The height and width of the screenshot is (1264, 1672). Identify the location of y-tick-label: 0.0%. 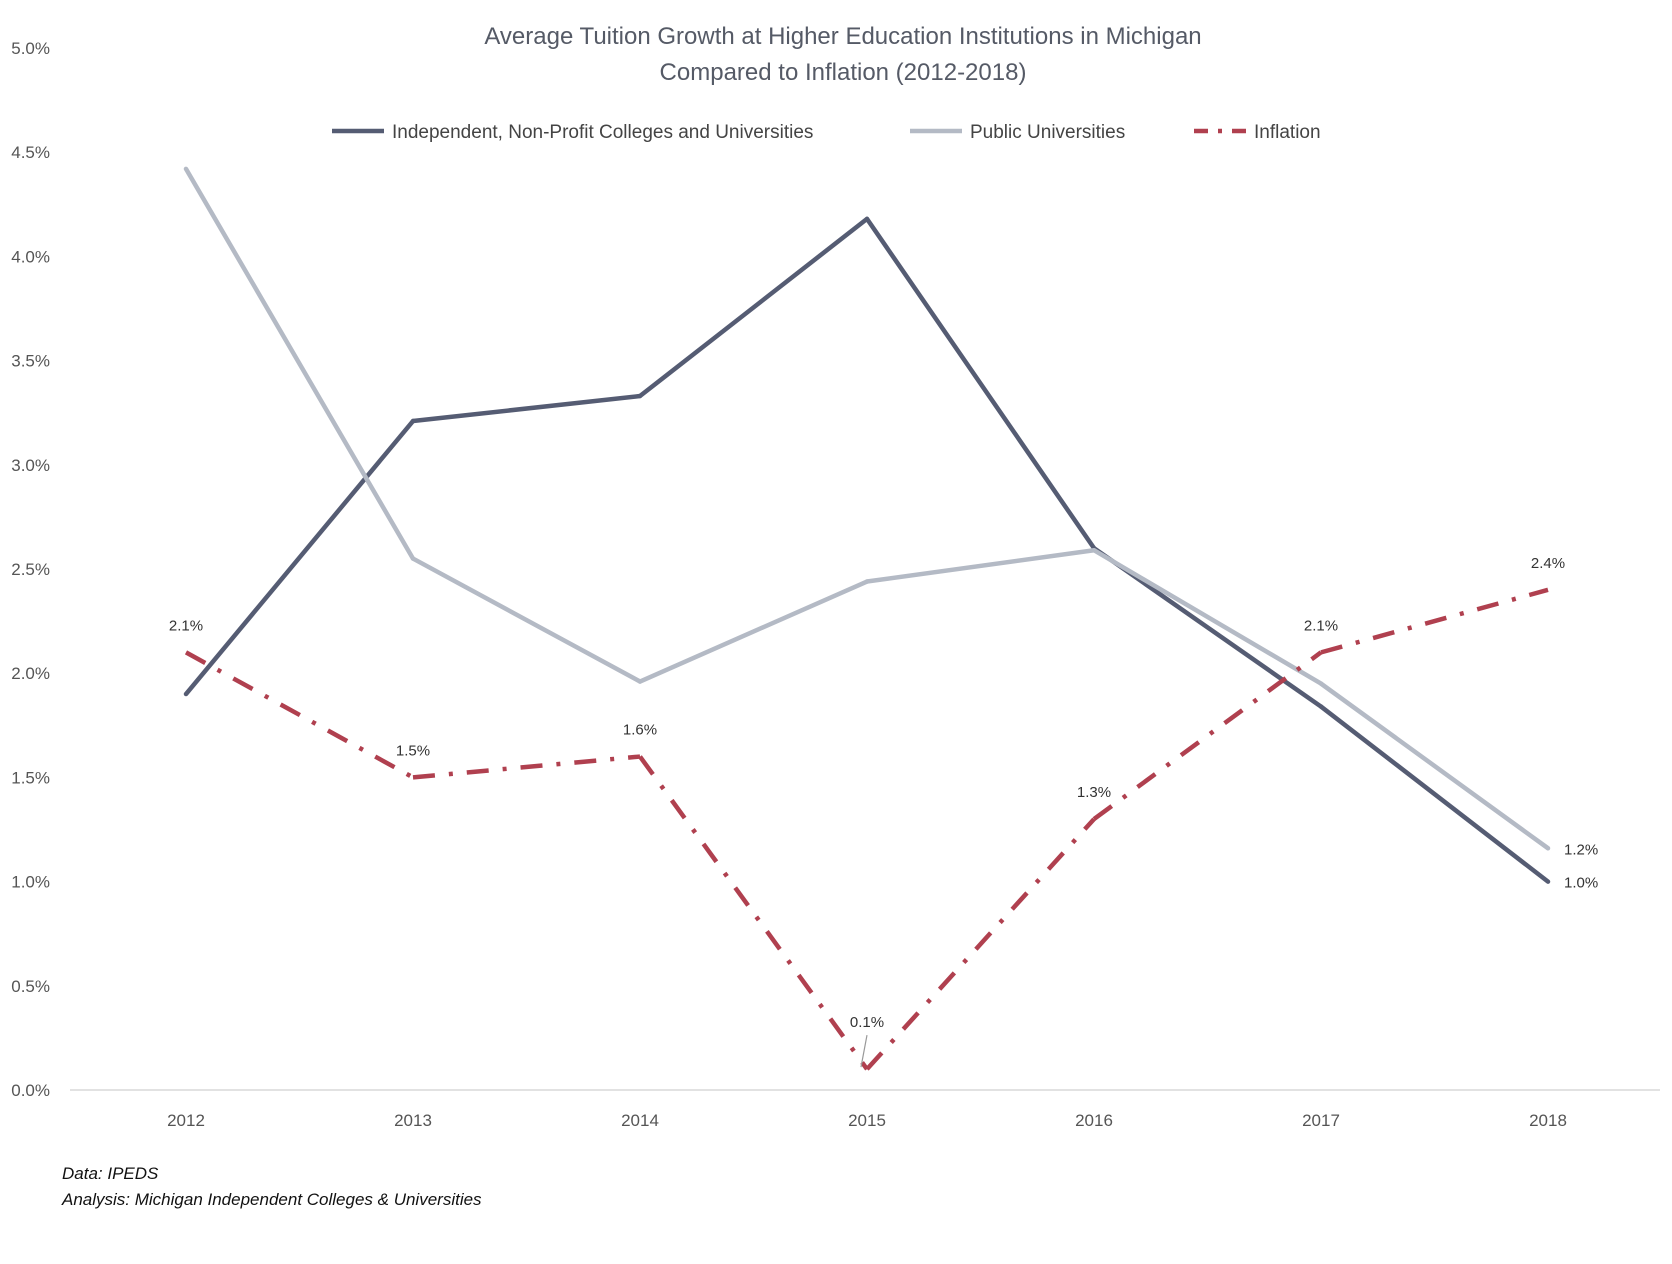
(30, 1090).